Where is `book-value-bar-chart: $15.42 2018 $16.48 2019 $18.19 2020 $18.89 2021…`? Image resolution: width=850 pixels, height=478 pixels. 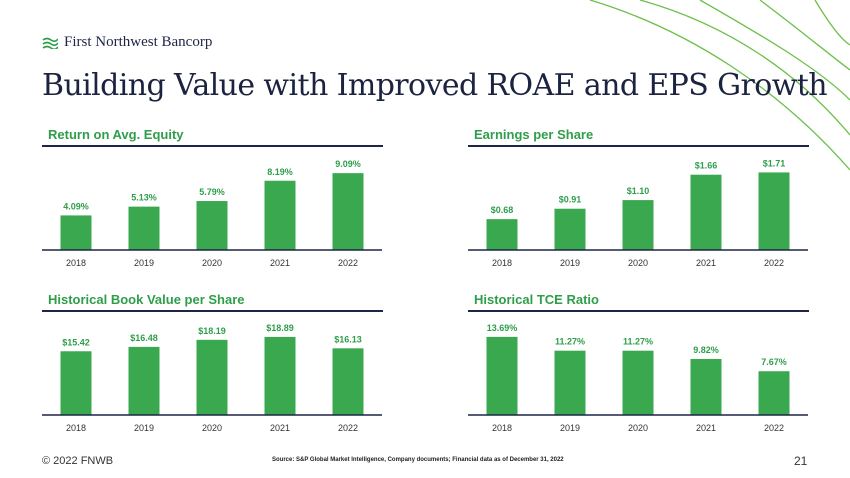
book-value-bar-chart: $15.42 2018 $16.48 2019 $18.19 2020 $18.89 2021… is located at coordinates (212, 378).